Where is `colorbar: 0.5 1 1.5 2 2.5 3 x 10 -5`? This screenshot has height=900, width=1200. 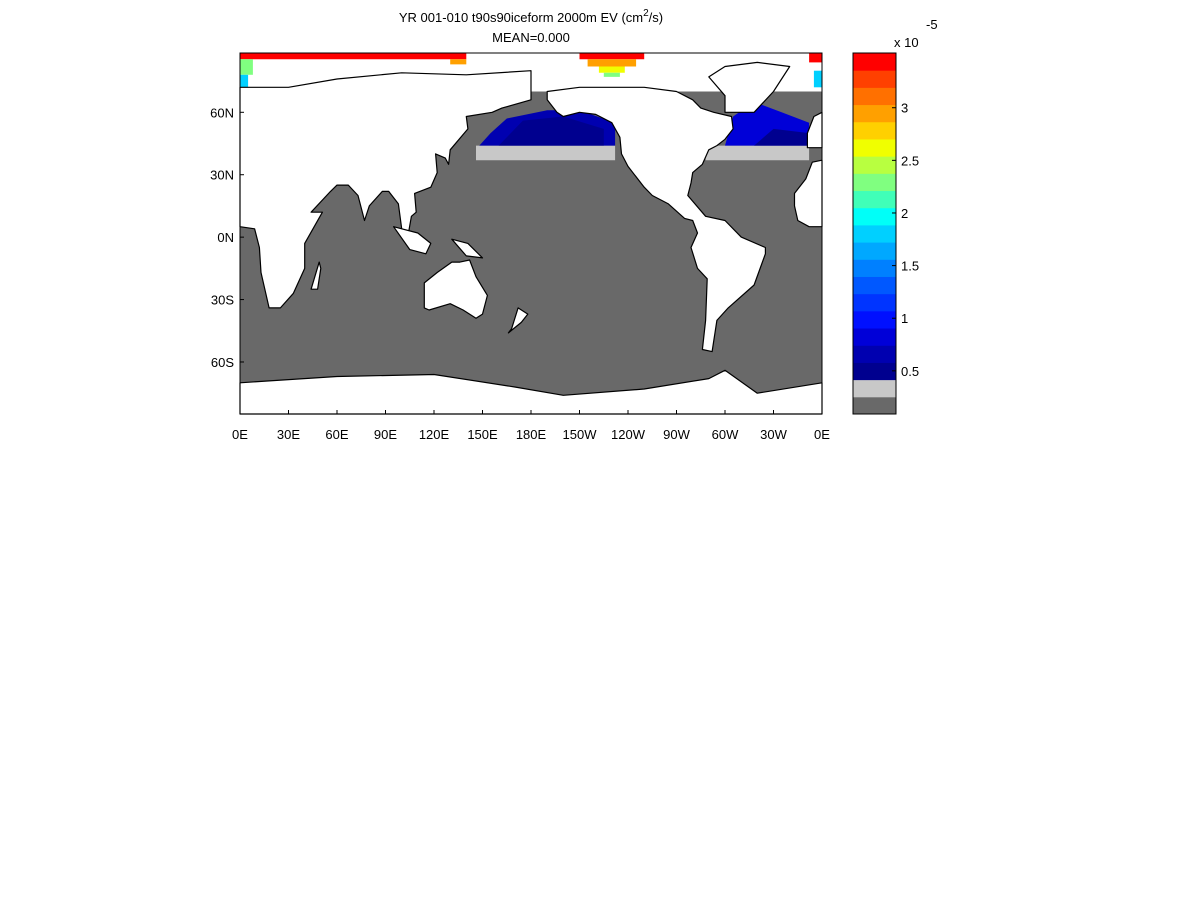
colorbar: 0.5 1 1.5 2 2.5 3 x 10 -5 is located at coordinates (895, 216).